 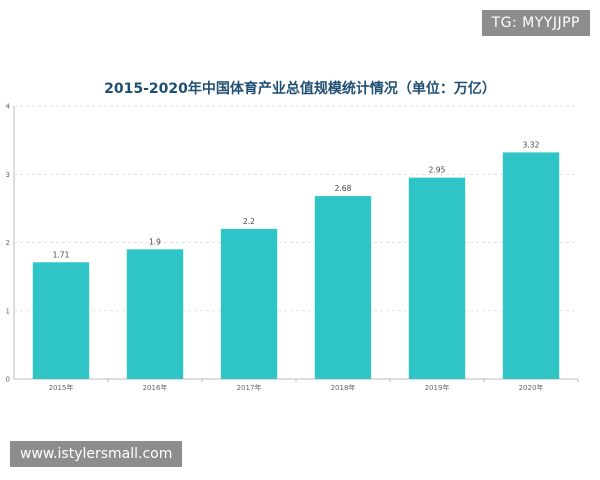 I want to click on chart-title: 2015-2020年中国体育产业总值规模统计情况（单位：万亿）, so click(x=300, y=88).